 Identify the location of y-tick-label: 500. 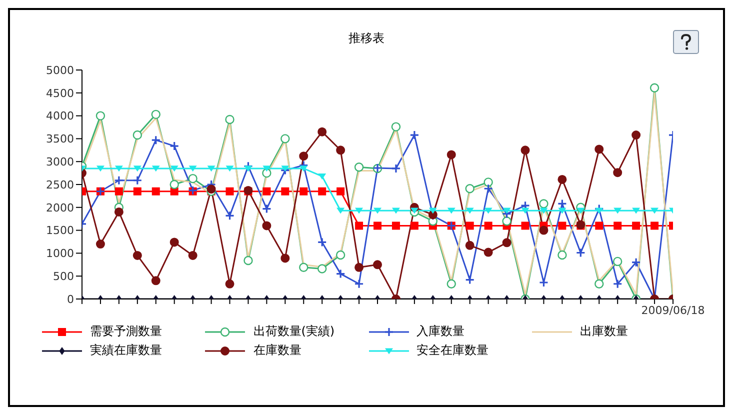
(63, 277).